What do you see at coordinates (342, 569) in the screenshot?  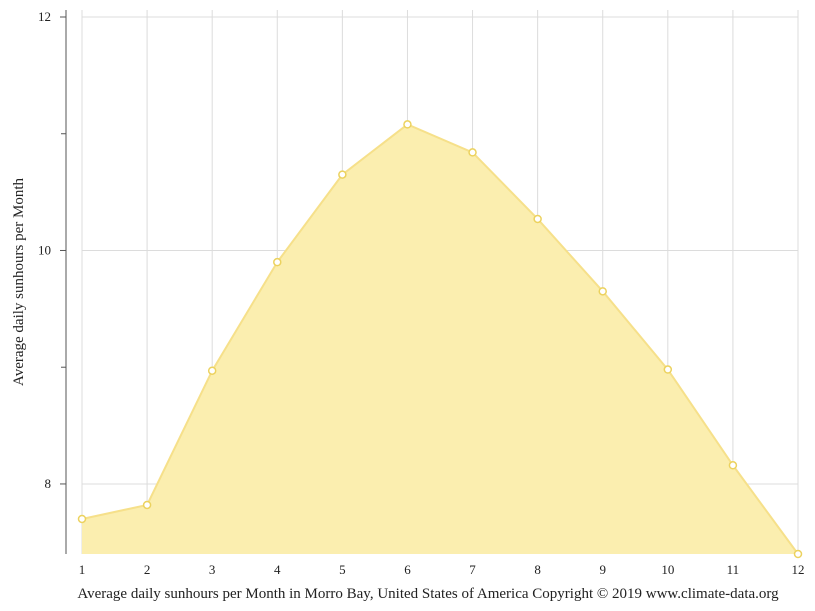 I see `x-tick-label: 5` at bounding box center [342, 569].